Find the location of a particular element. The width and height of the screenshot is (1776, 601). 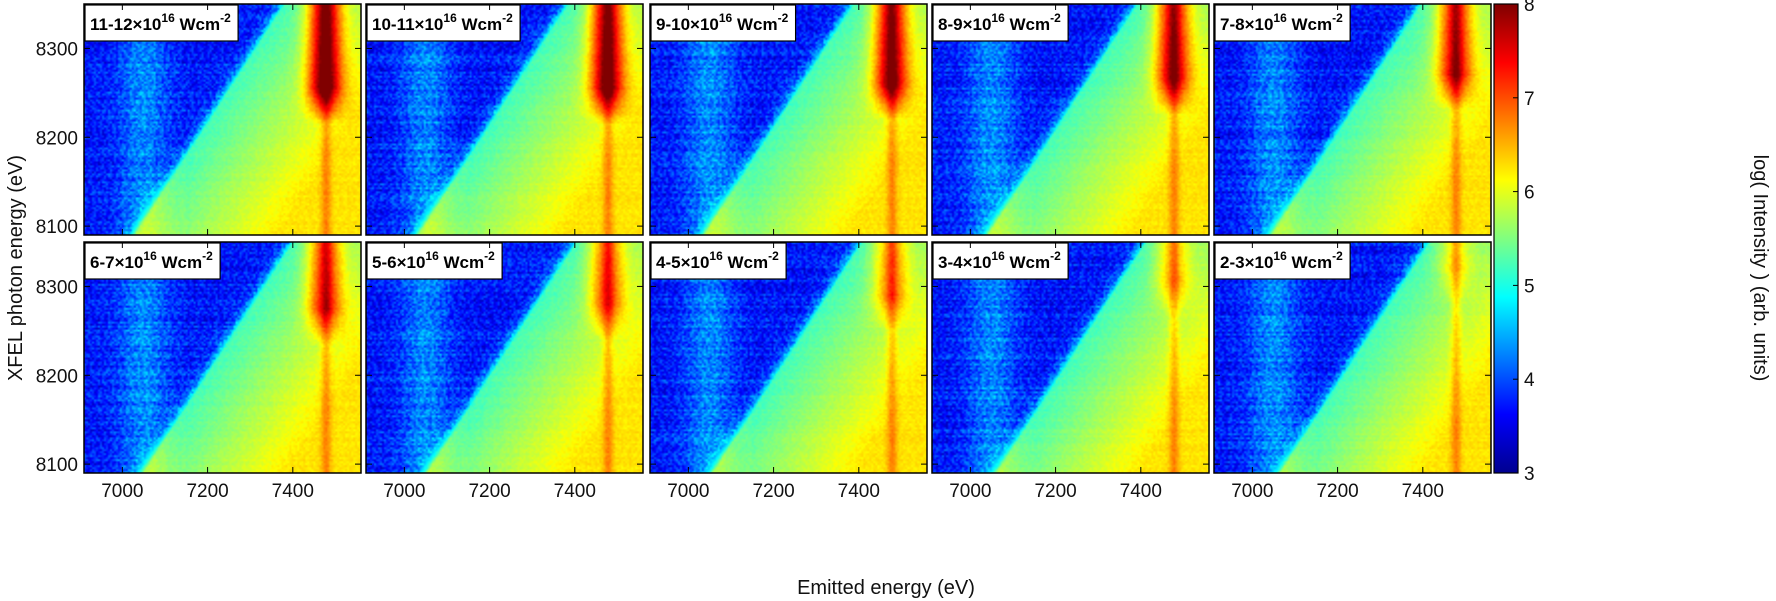

panel-label-part: 11-12 is located at coordinates (111, 24).